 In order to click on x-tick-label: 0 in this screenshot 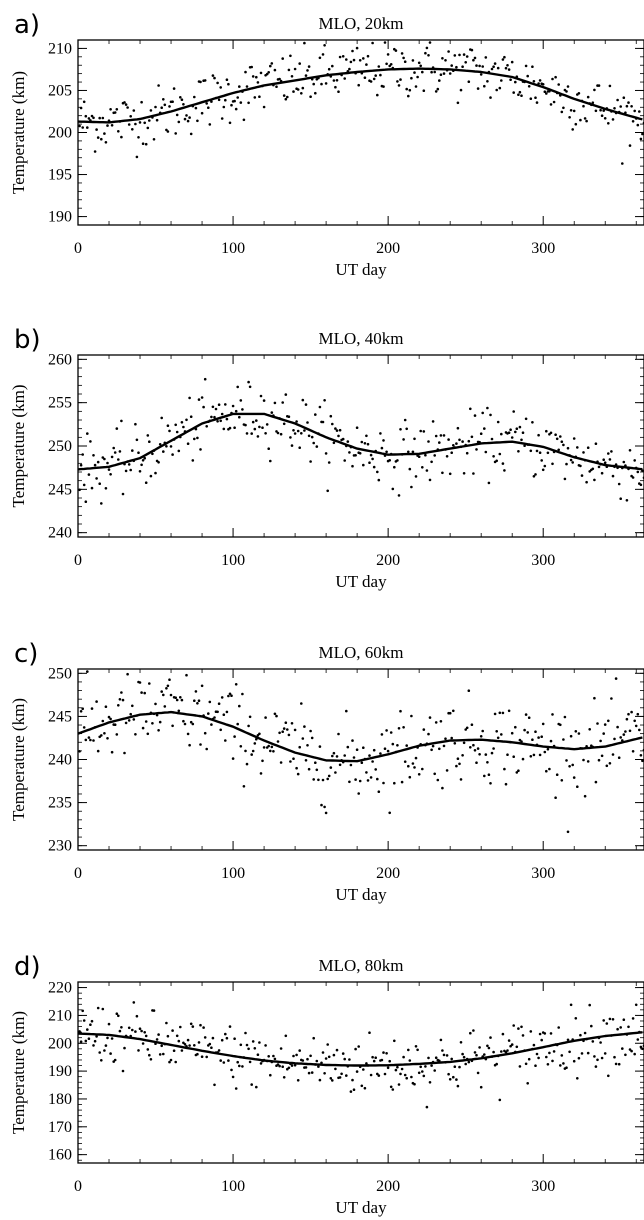, I will do `click(78, 248)`.